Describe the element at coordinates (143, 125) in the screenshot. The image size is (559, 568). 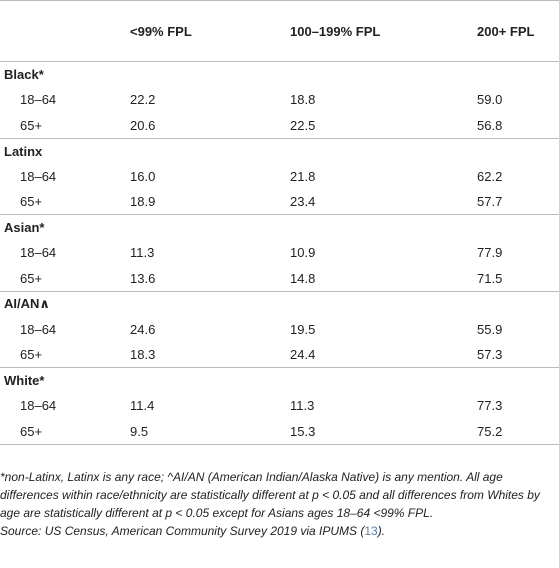
I see `value-below-99-fpl: 20.6` at that location.